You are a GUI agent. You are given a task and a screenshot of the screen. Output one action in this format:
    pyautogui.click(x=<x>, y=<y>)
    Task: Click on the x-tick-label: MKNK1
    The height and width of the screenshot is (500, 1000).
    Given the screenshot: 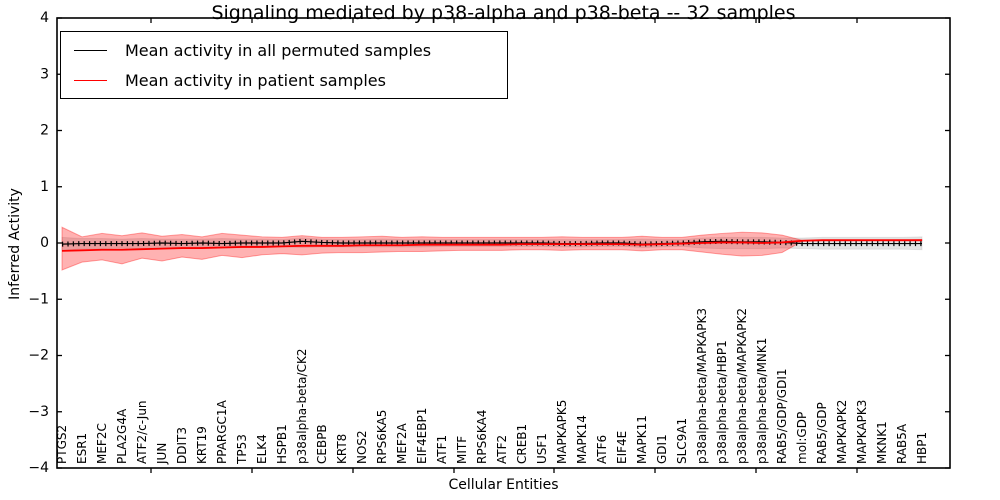 What is the action you would take?
    pyautogui.click(x=882, y=442)
    